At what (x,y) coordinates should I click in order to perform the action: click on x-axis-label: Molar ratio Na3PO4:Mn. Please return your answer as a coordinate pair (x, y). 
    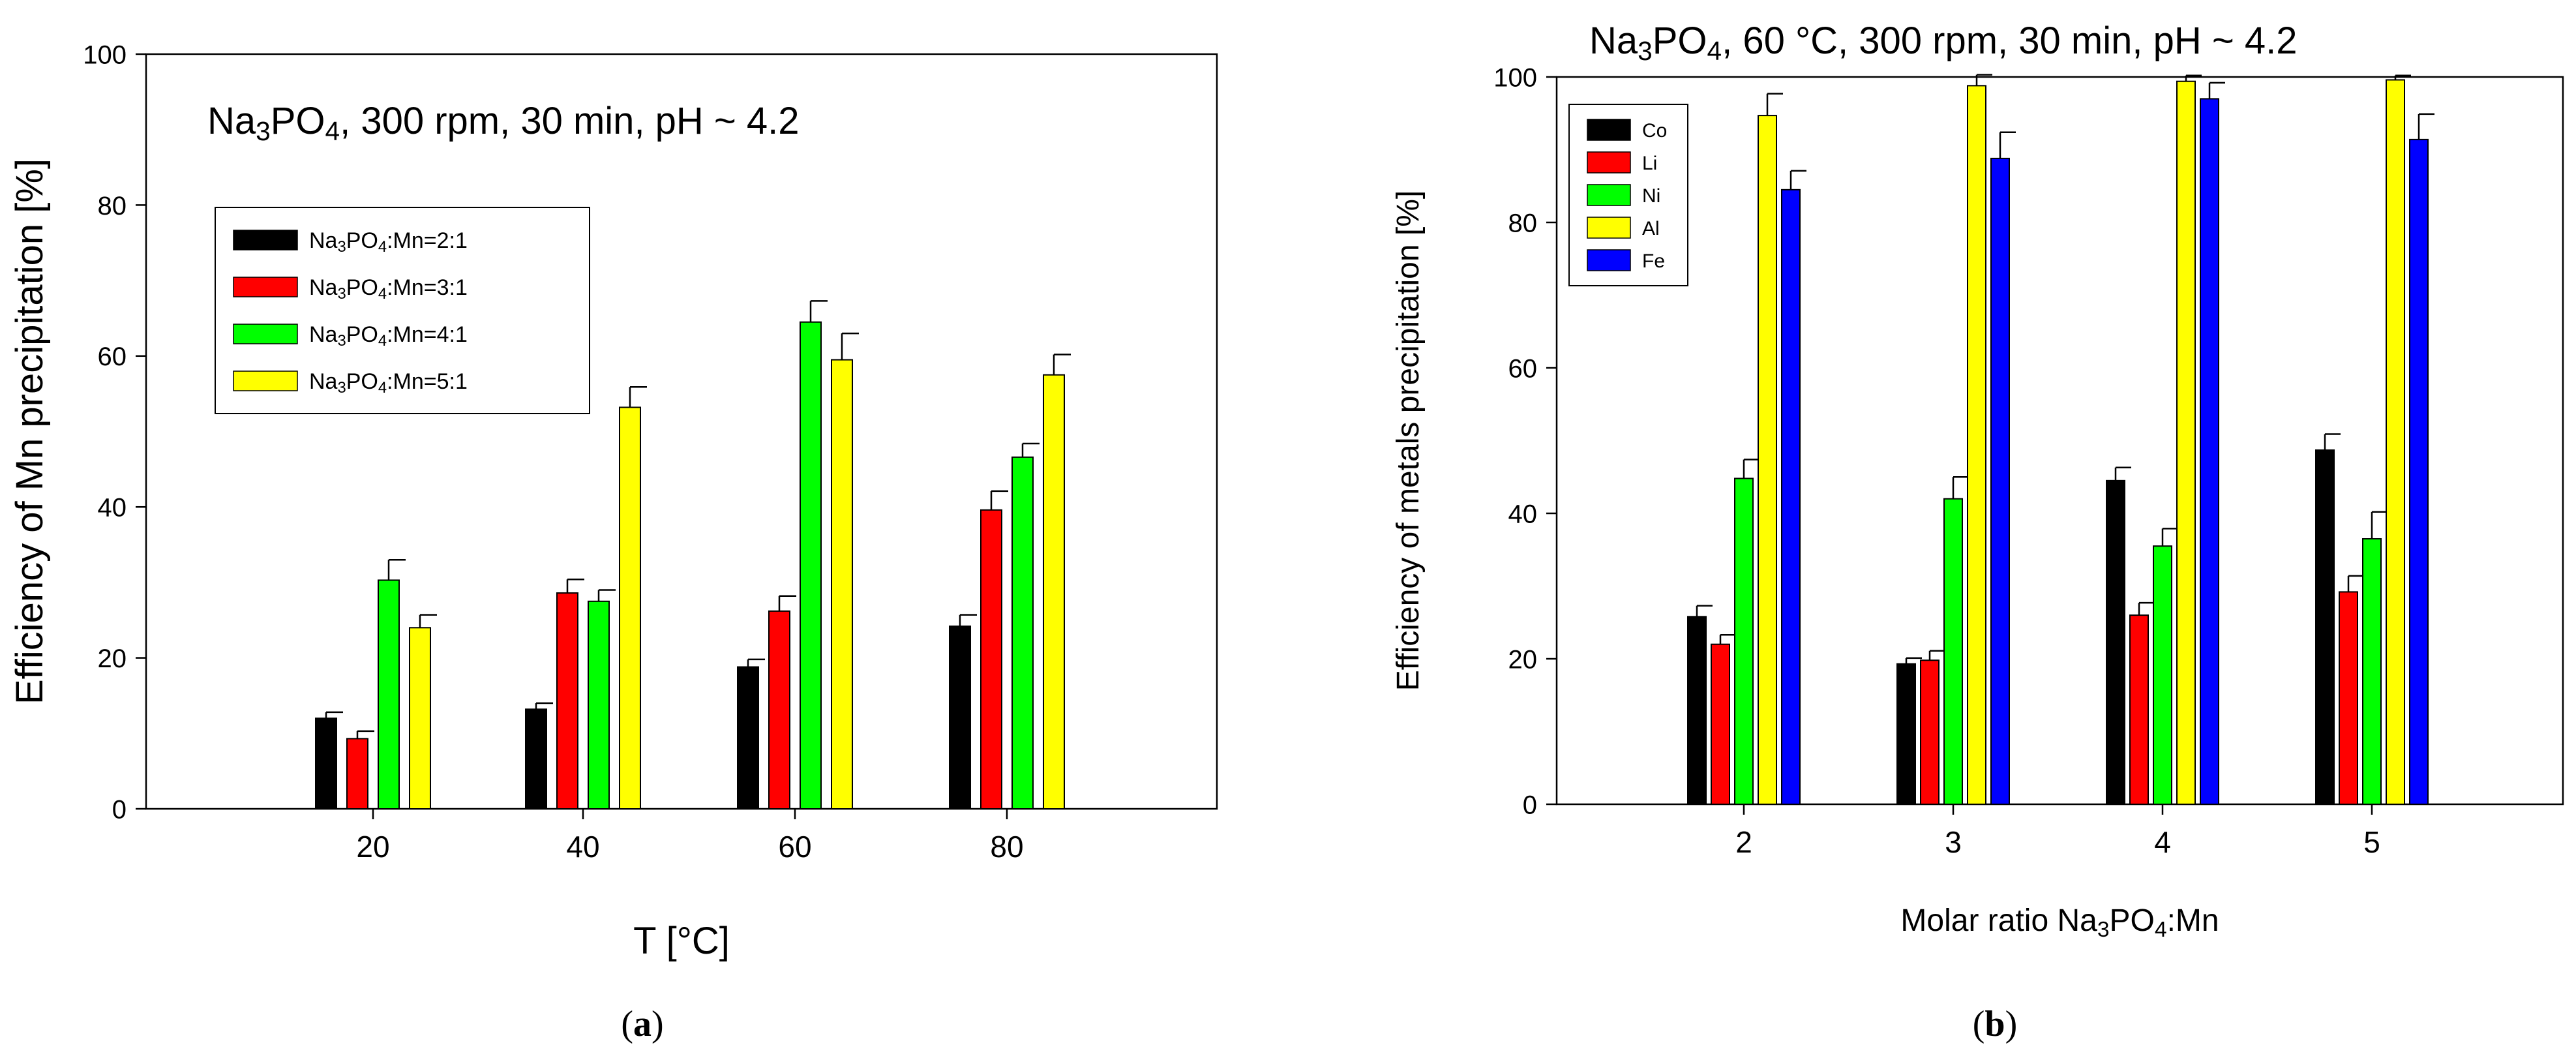
    Looking at the image, I should click on (2059, 922).